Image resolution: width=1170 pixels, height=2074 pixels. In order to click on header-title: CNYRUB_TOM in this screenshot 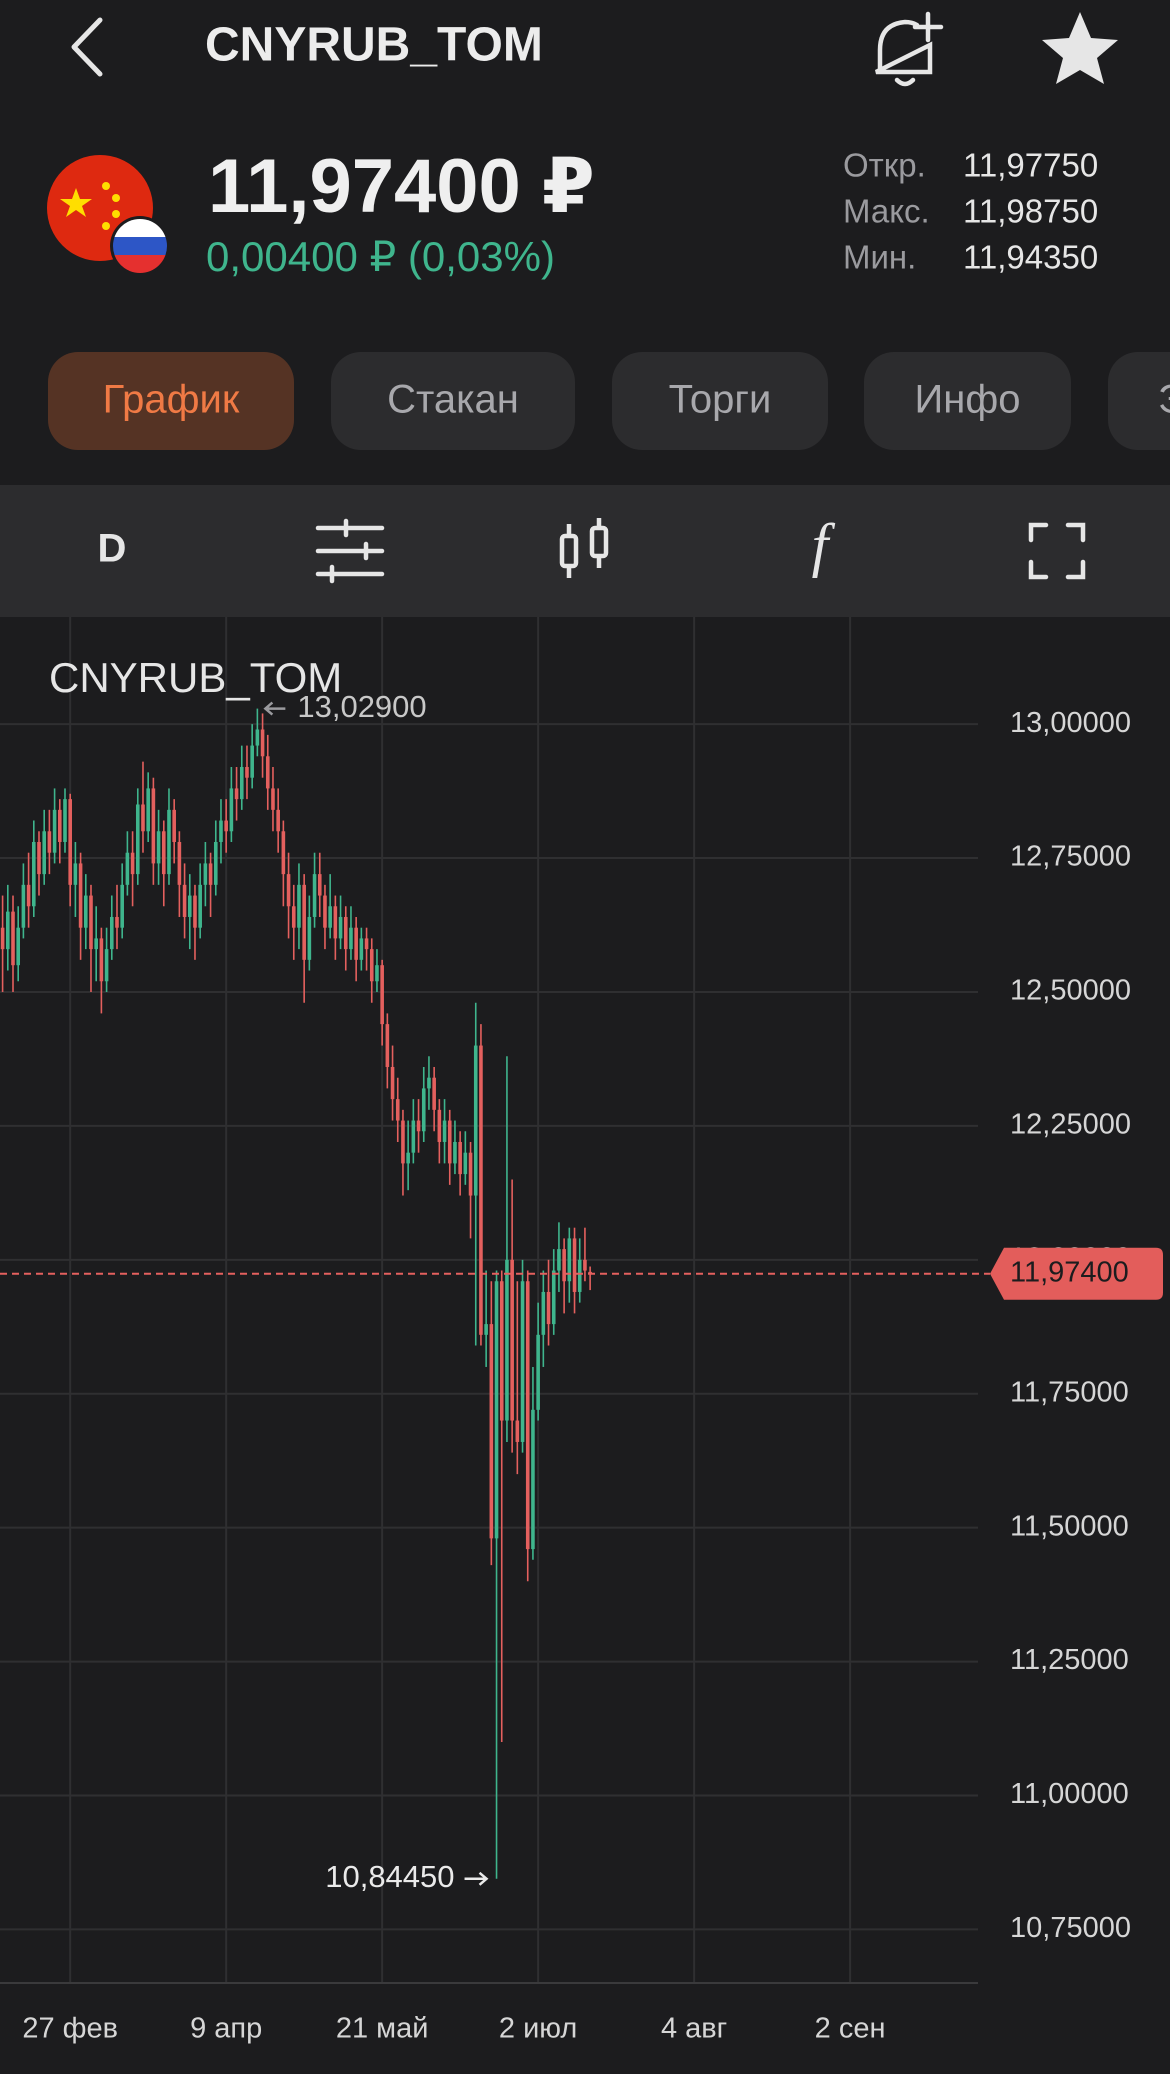, I will do `click(374, 45)`.